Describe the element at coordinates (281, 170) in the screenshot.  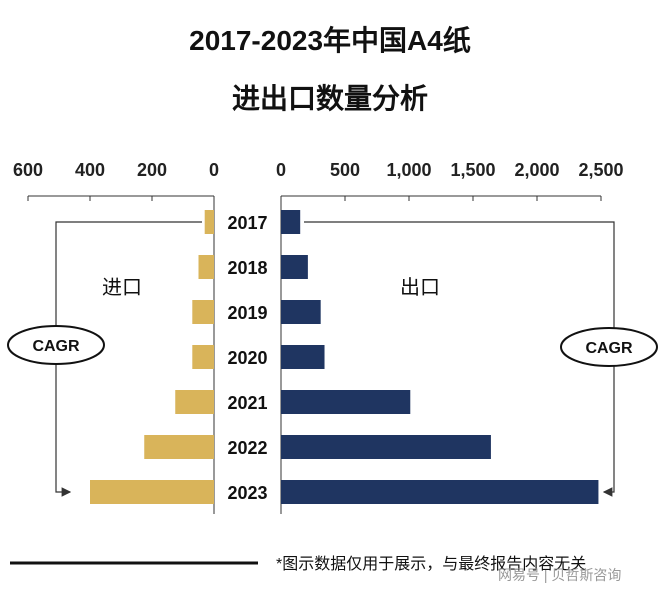
I see `export-tick-label: 0` at that location.